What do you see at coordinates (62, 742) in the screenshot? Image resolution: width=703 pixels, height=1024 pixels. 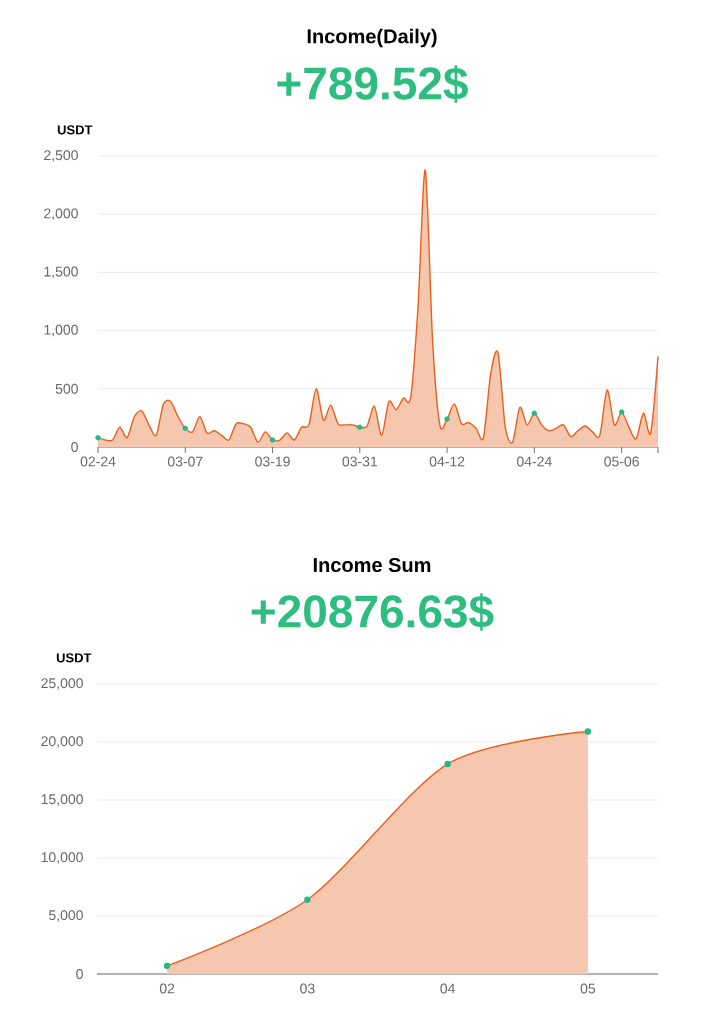 I see `y-tick-label: 20,000` at bounding box center [62, 742].